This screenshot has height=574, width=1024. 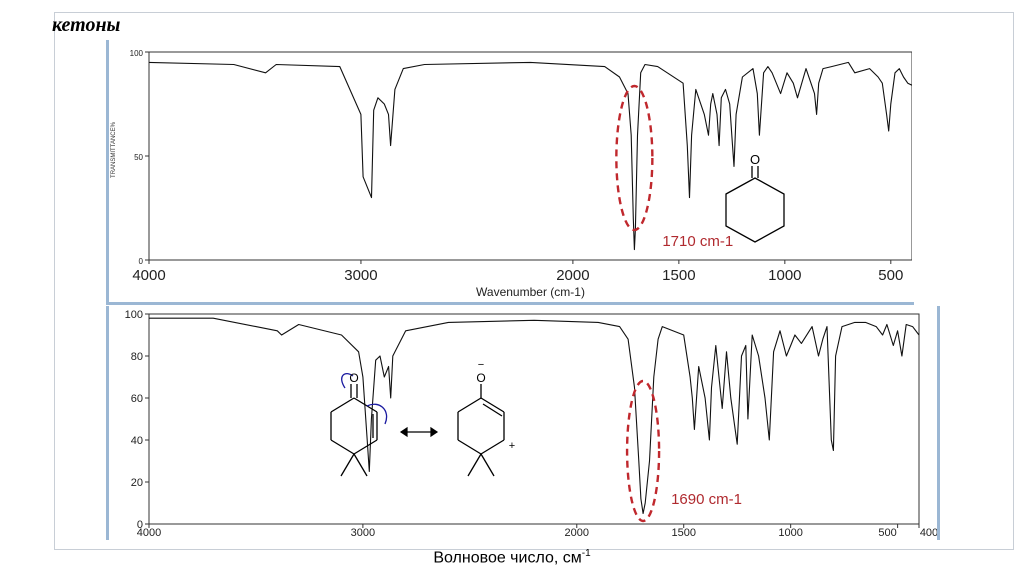 What do you see at coordinates (137, 399) in the screenshot?
I see `y-tick-label: 60` at bounding box center [137, 399].